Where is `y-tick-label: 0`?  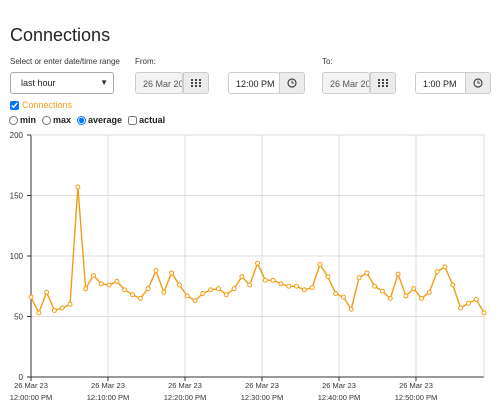
y-tick-label: 0 is located at coordinates (21, 377).